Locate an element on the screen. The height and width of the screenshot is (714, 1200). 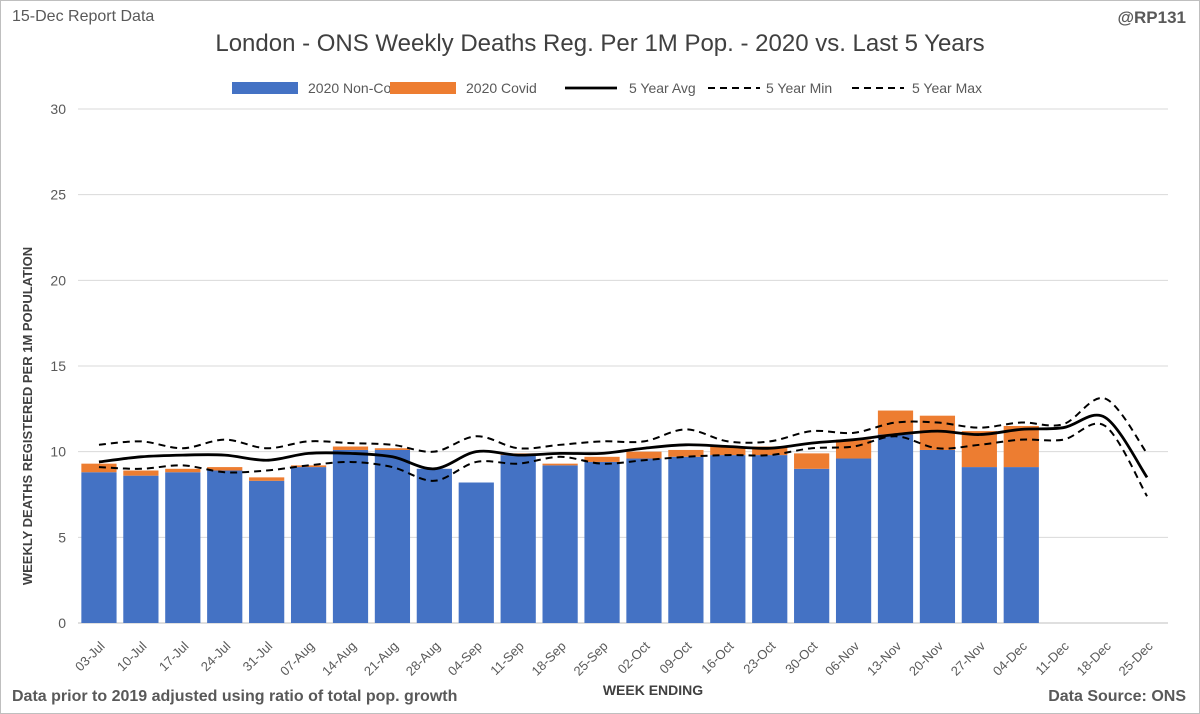
x-tick-label: 30-Oct is located at coordinates (801, 657).